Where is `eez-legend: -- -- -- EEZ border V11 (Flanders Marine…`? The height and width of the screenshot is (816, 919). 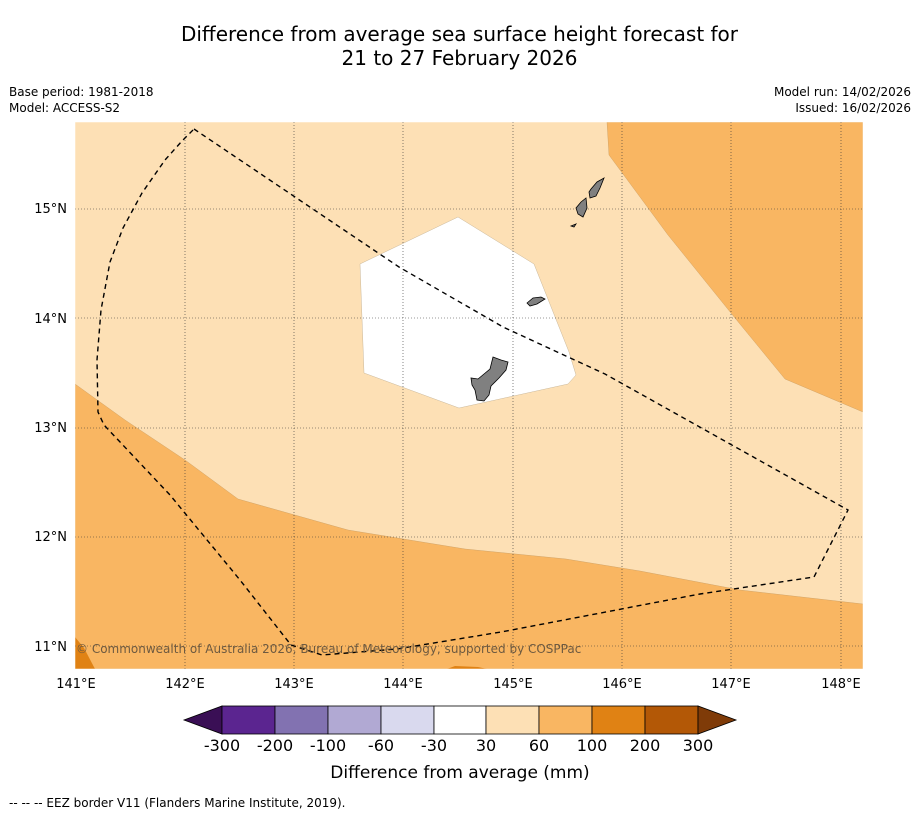 eez-legend: -- -- -- EEZ border V11 (Flanders Marine… is located at coordinates (177, 803).